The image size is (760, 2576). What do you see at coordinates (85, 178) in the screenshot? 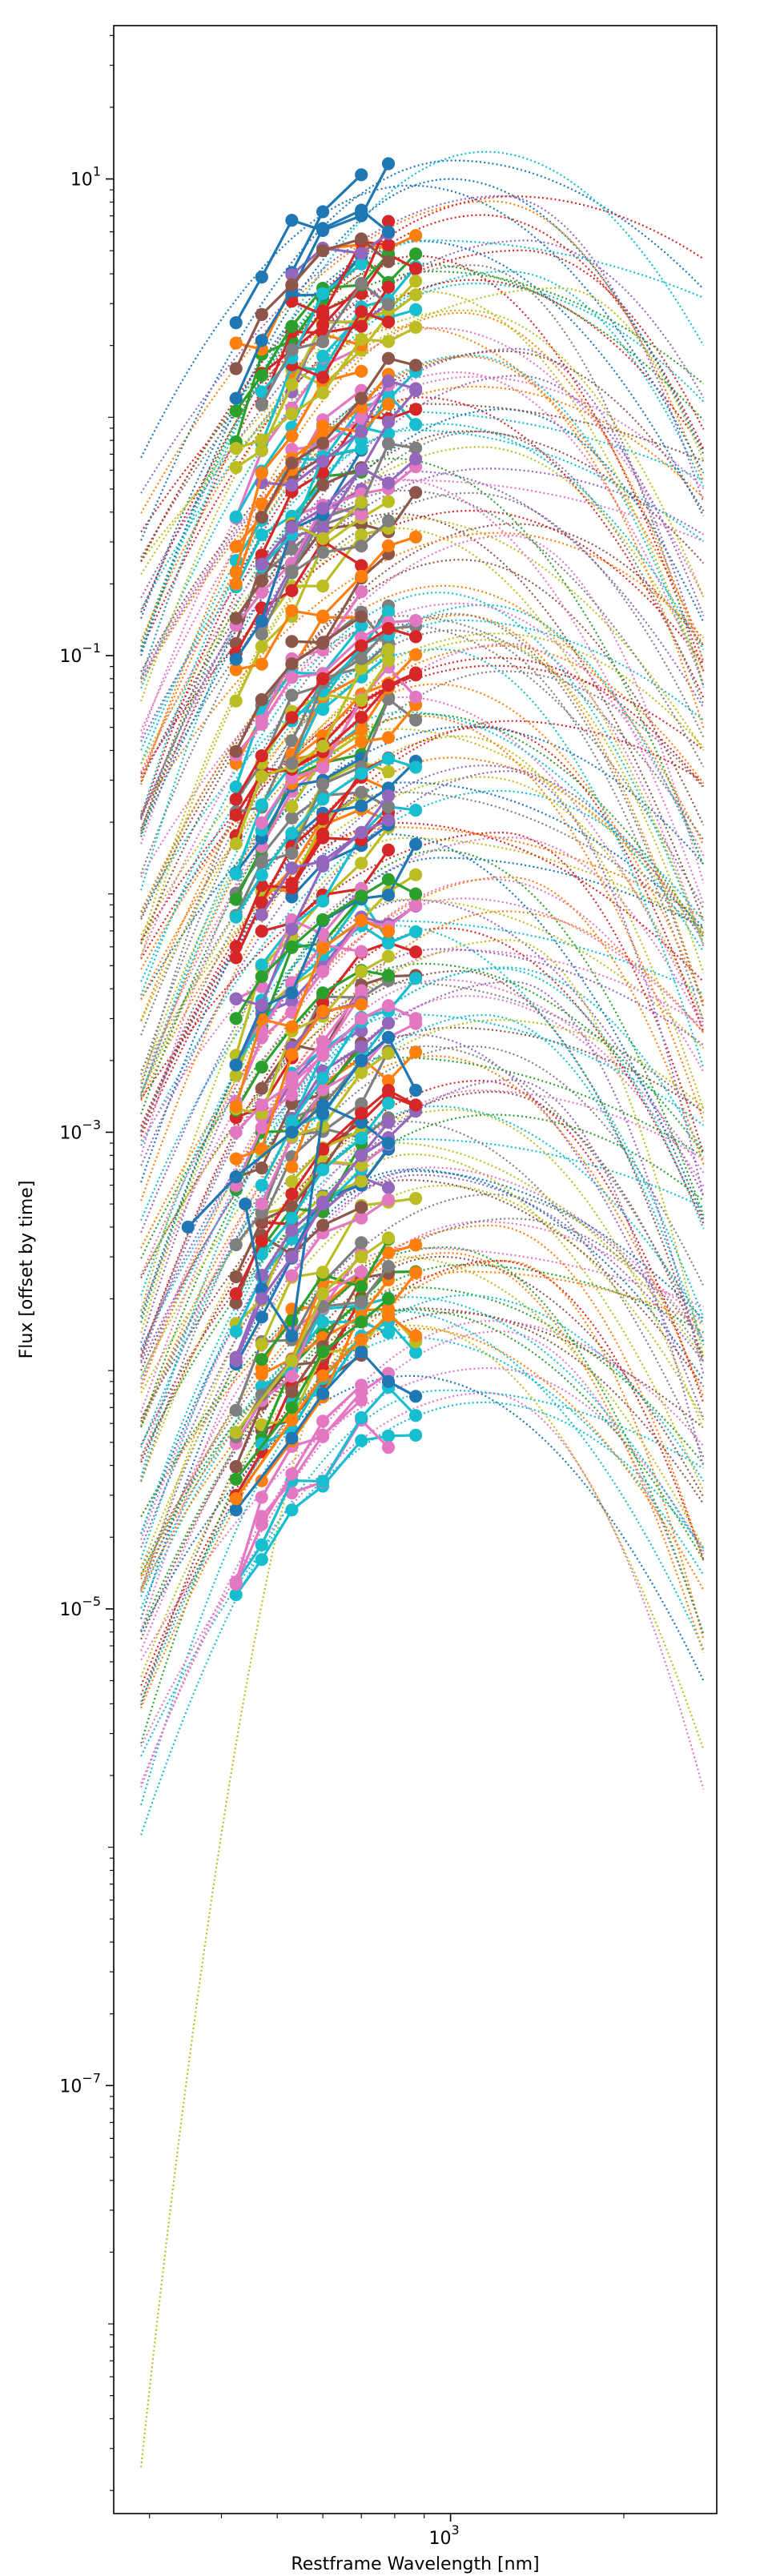
I see `y-tick-label: 10¹` at bounding box center [85, 178].